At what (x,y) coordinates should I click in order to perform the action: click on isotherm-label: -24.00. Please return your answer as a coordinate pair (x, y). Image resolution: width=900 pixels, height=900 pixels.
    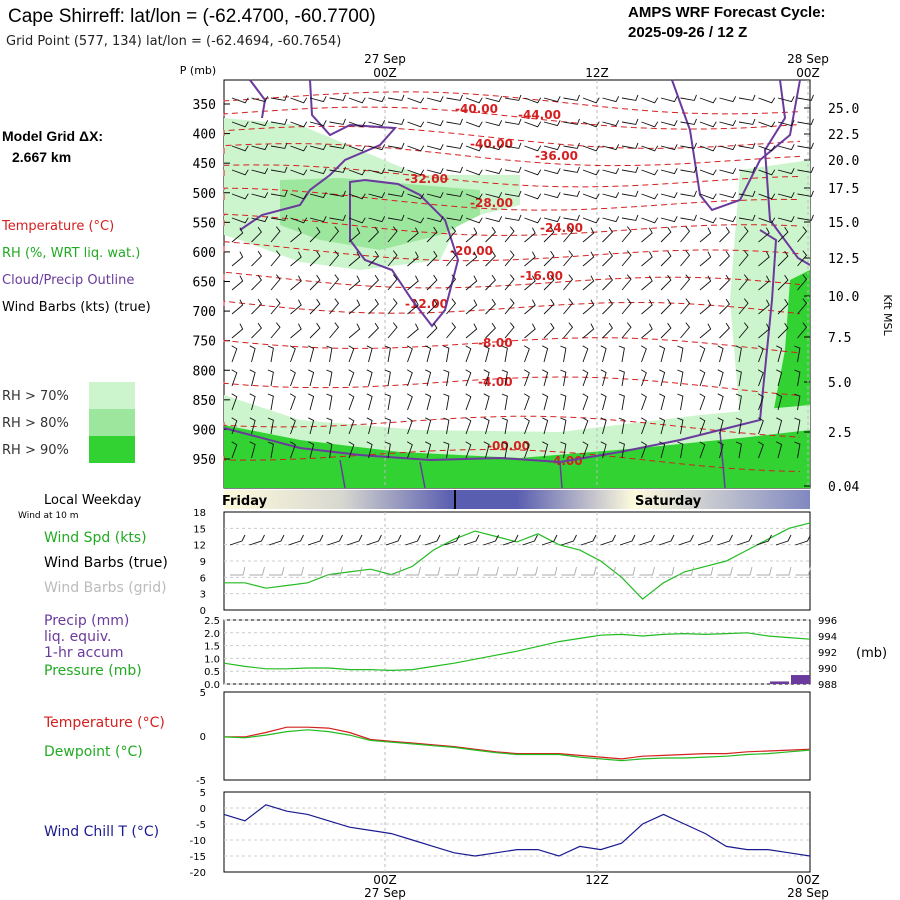
    Looking at the image, I should click on (561, 228).